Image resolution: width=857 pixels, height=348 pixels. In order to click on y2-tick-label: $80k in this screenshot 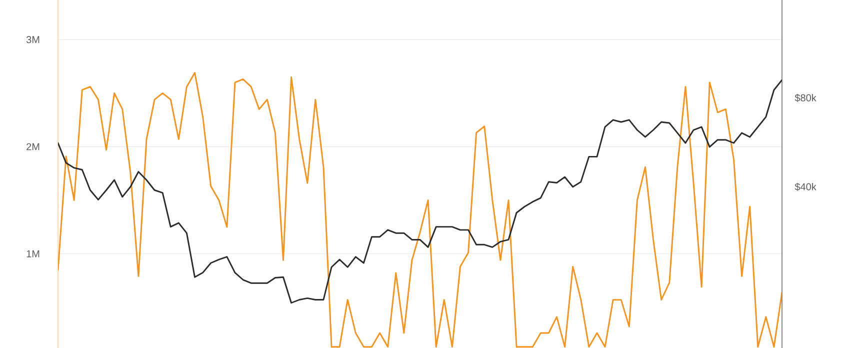, I will do `click(805, 98)`.